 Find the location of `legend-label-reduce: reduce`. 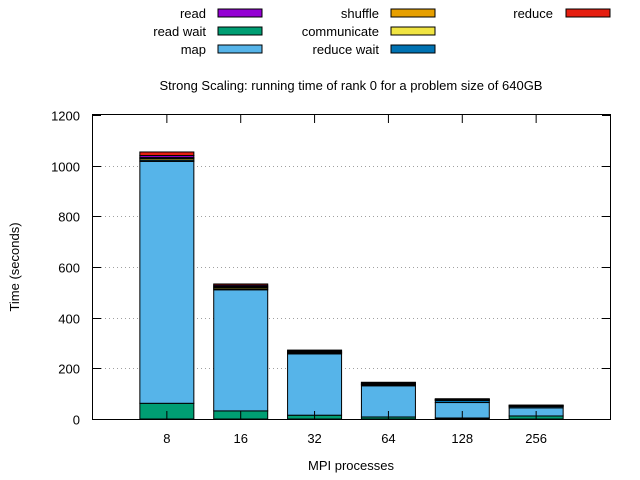

legend-label-reduce: reduce is located at coordinates (533, 13).